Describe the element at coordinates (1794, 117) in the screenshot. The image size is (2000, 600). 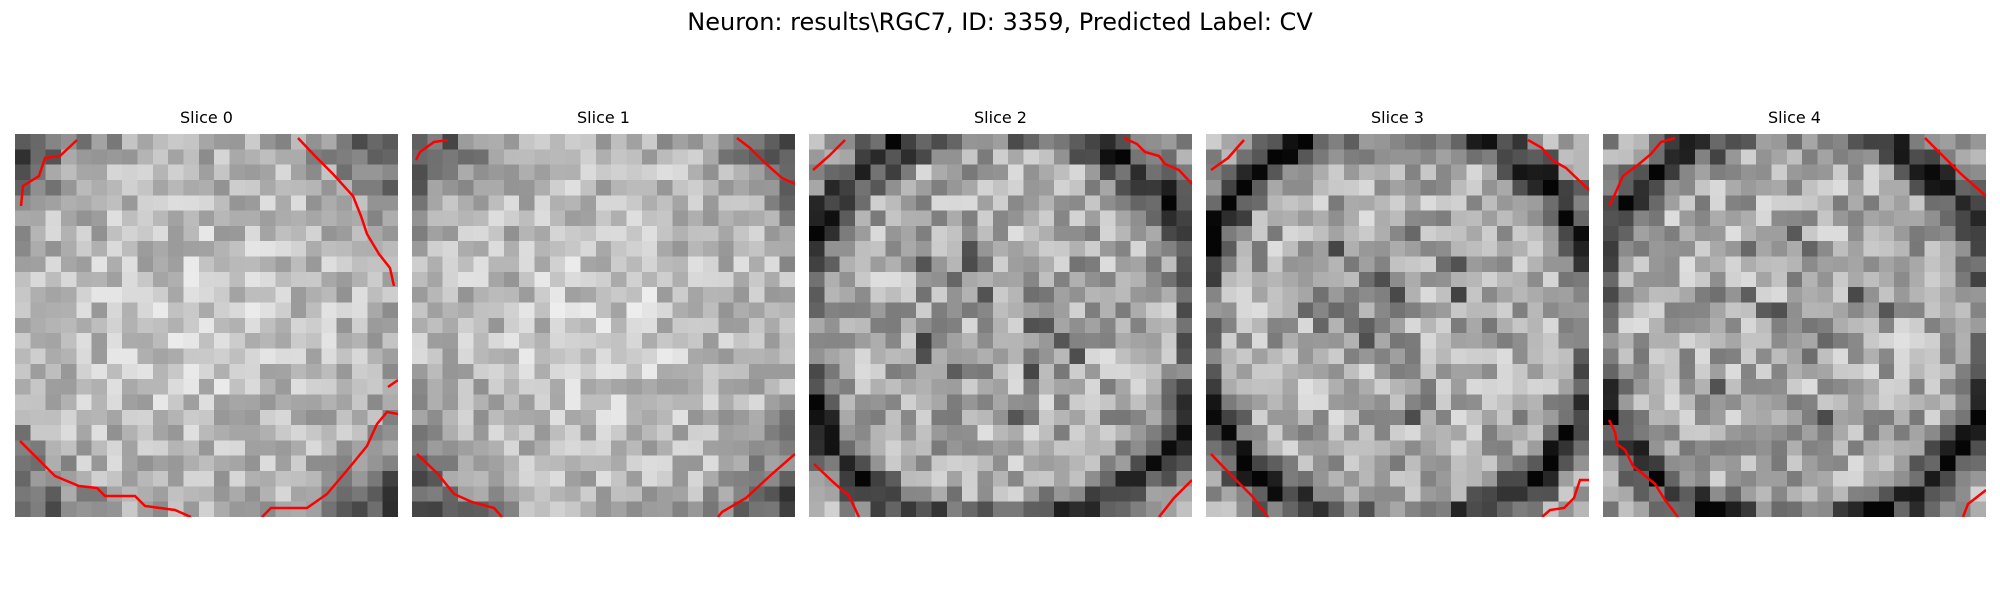
I see `slice-title: Slice 4` at that location.